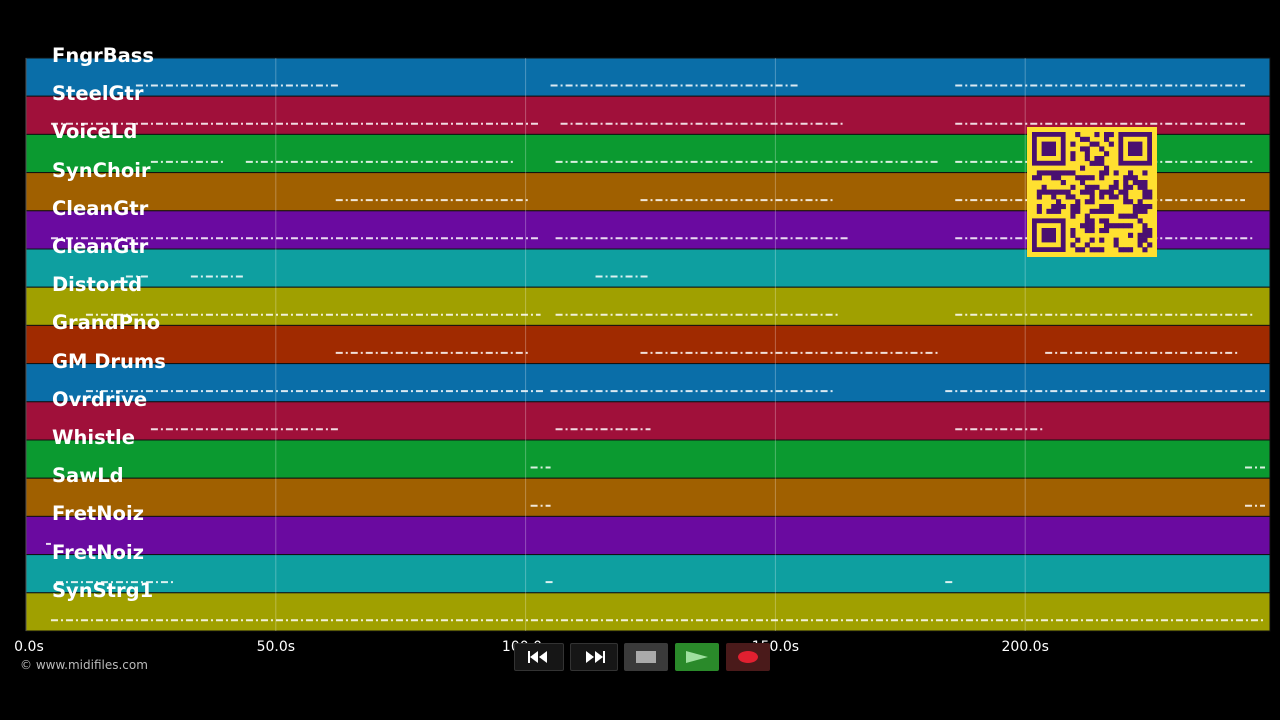 This screenshot has height=720, width=1280. What do you see at coordinates (1025, 647) in the screenshot?
I see `tick-label: 200.0s` at bounding box center [1025, 647].